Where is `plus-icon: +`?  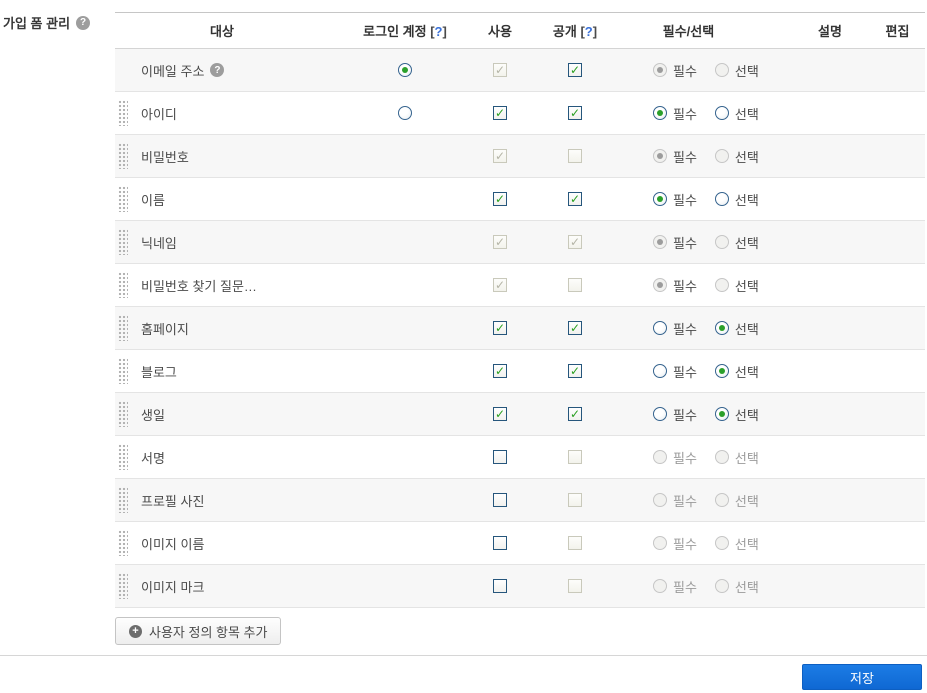
plus-icon: + is located at coordinates (135, 631).